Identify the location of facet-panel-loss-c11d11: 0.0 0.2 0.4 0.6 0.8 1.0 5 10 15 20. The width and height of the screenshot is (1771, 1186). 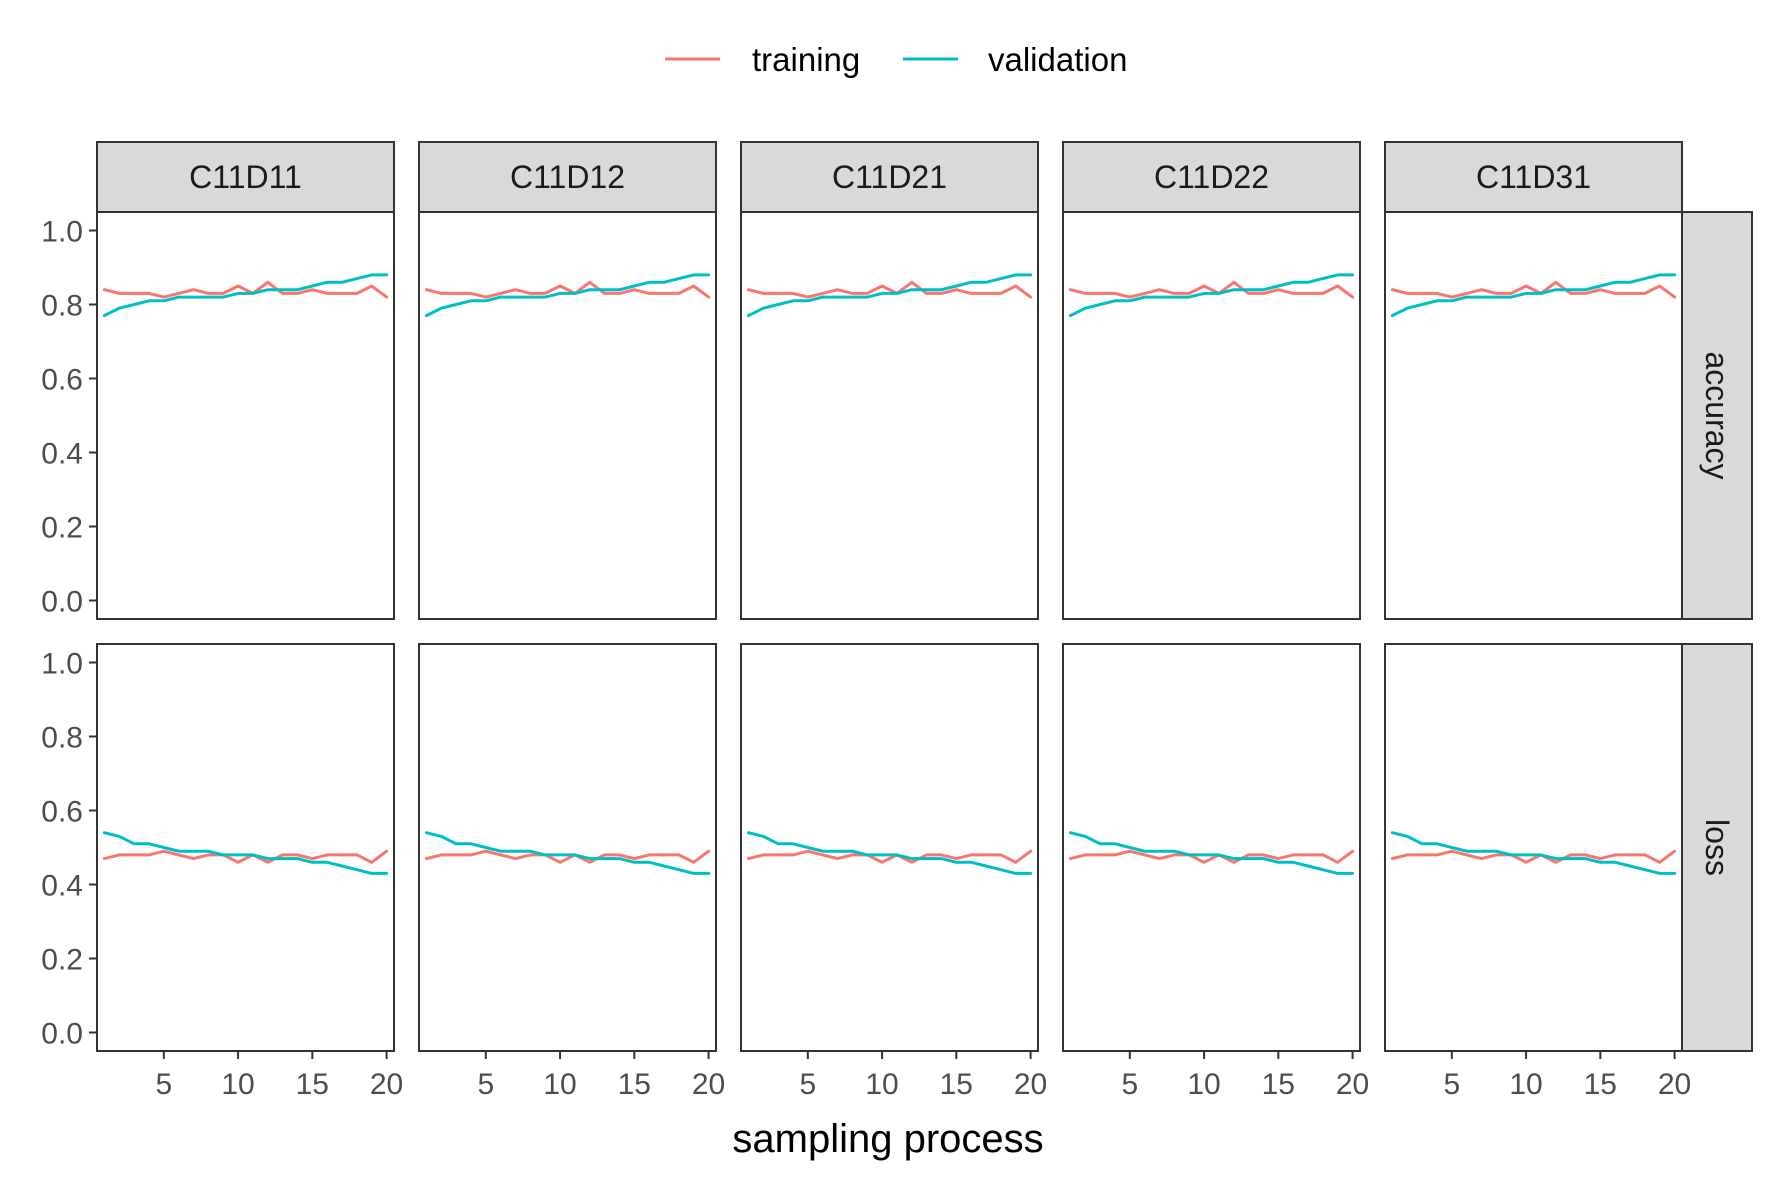
(222, 872).